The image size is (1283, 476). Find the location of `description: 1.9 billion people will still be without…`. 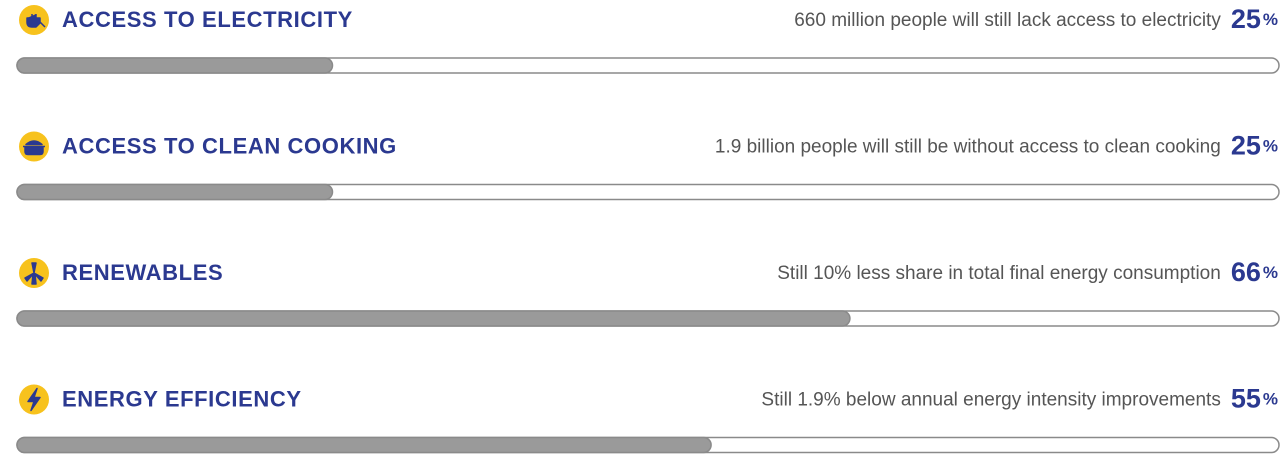

description: 1.9 billion people will still be without… is located at coordinates (968, 147).